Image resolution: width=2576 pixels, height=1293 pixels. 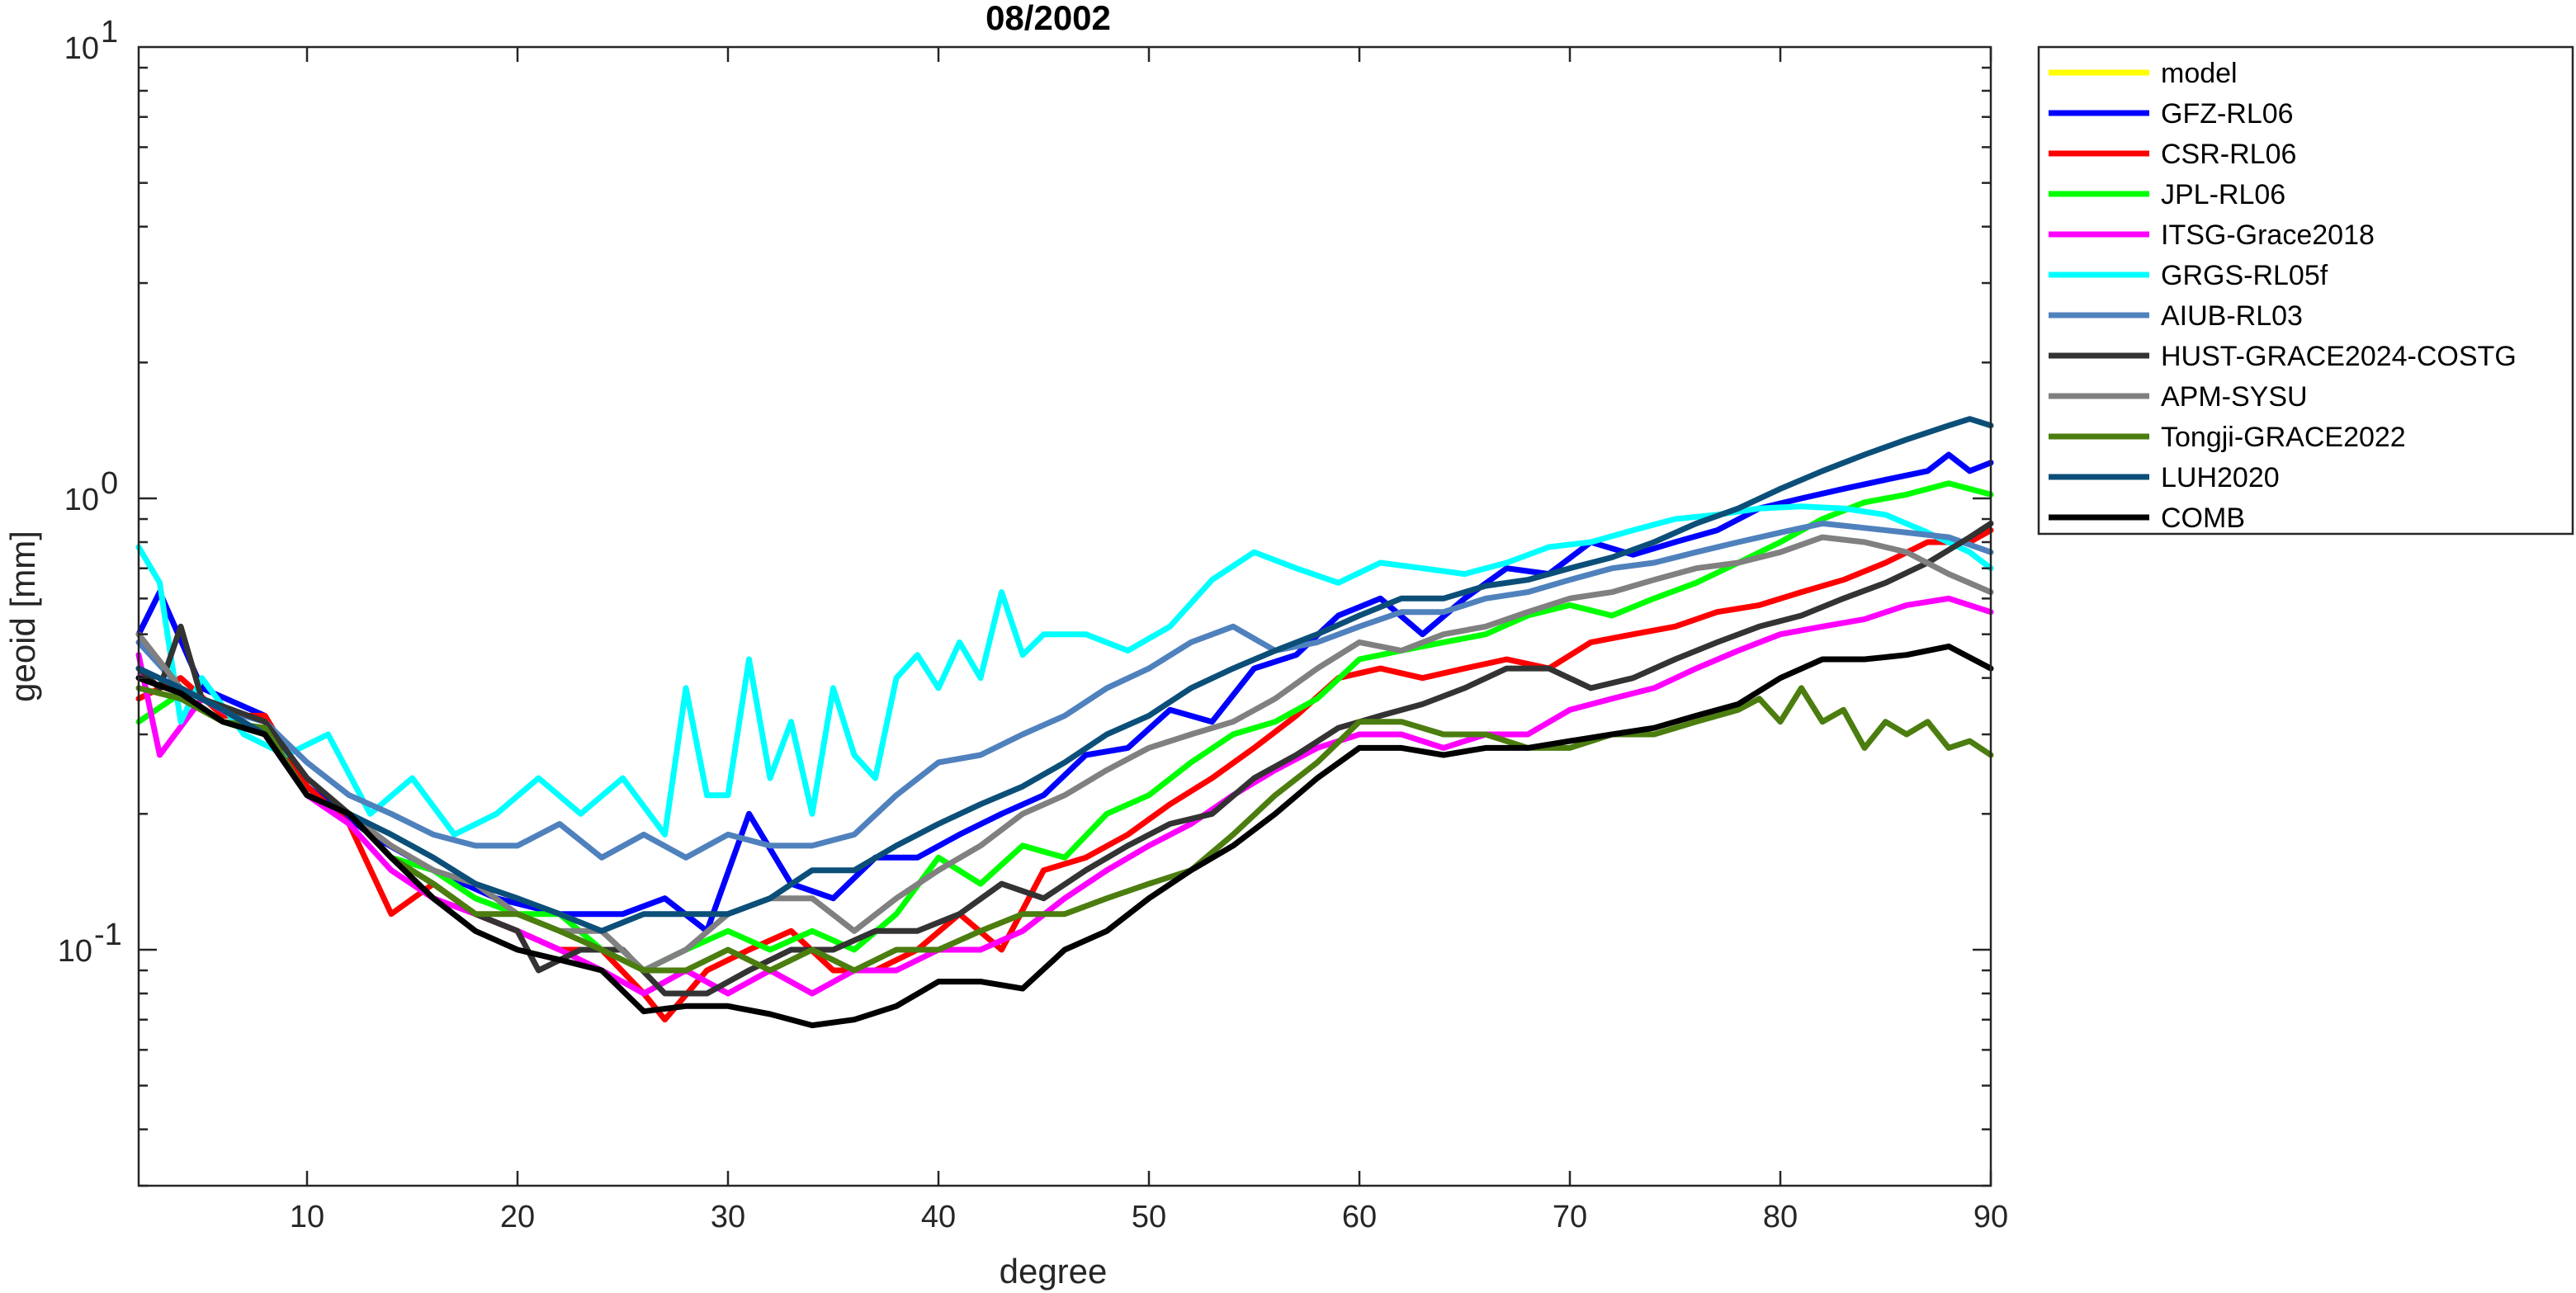 I want to click on y-tick-exponent: -1, so click(x=108, y=935).